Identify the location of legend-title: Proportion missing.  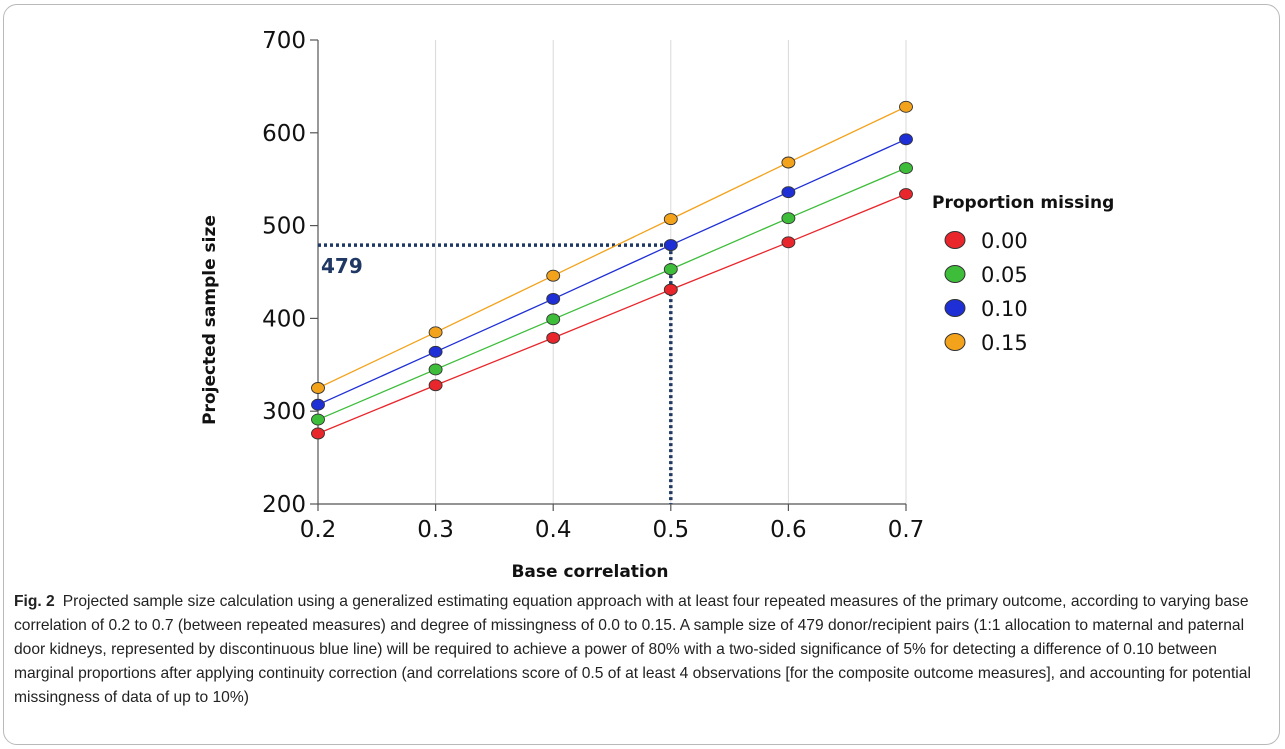
(1023, 203).